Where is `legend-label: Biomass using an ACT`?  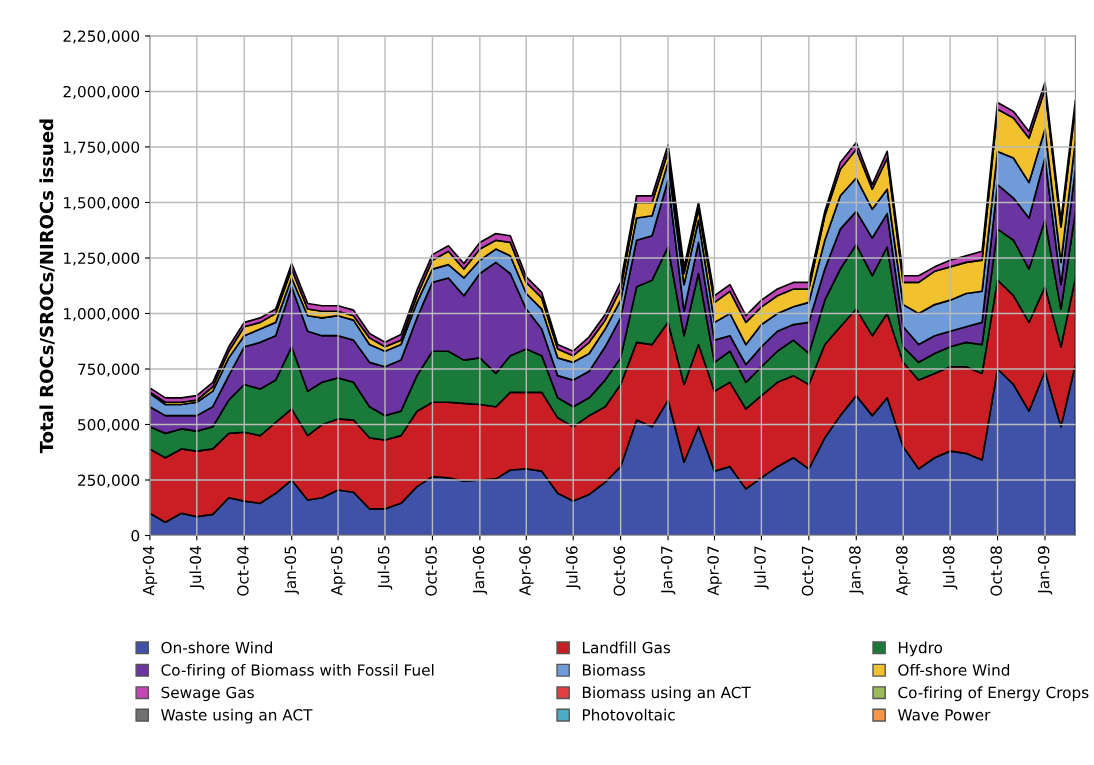
legend-label: Biomass using an ACT is located at coordinates (666, 694).